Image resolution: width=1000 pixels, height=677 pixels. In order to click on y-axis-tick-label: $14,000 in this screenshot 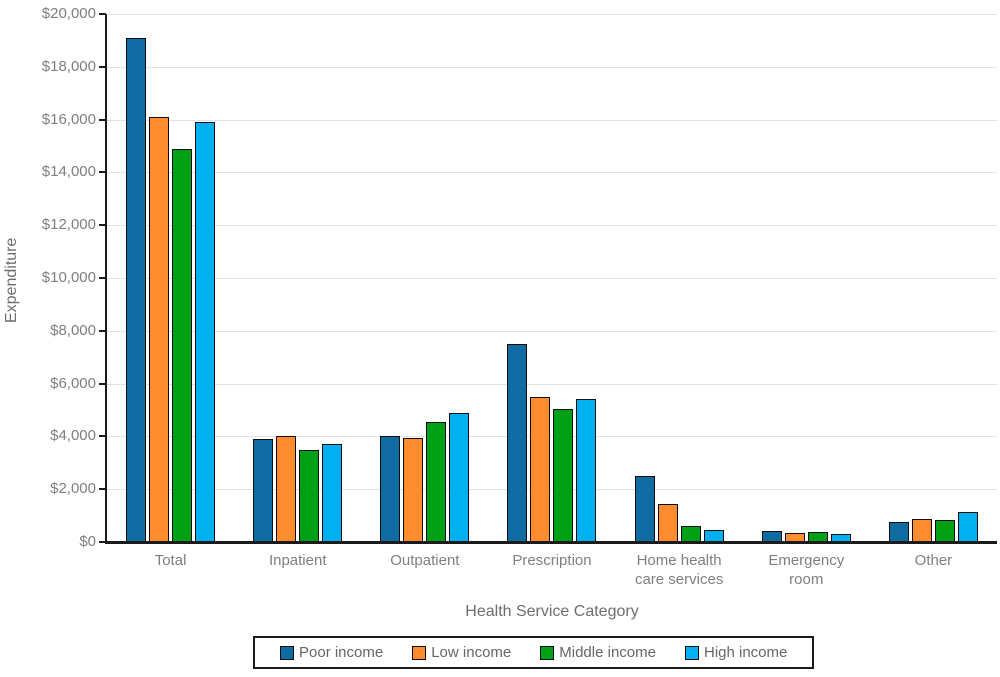, I will do `click(68, 172)`.